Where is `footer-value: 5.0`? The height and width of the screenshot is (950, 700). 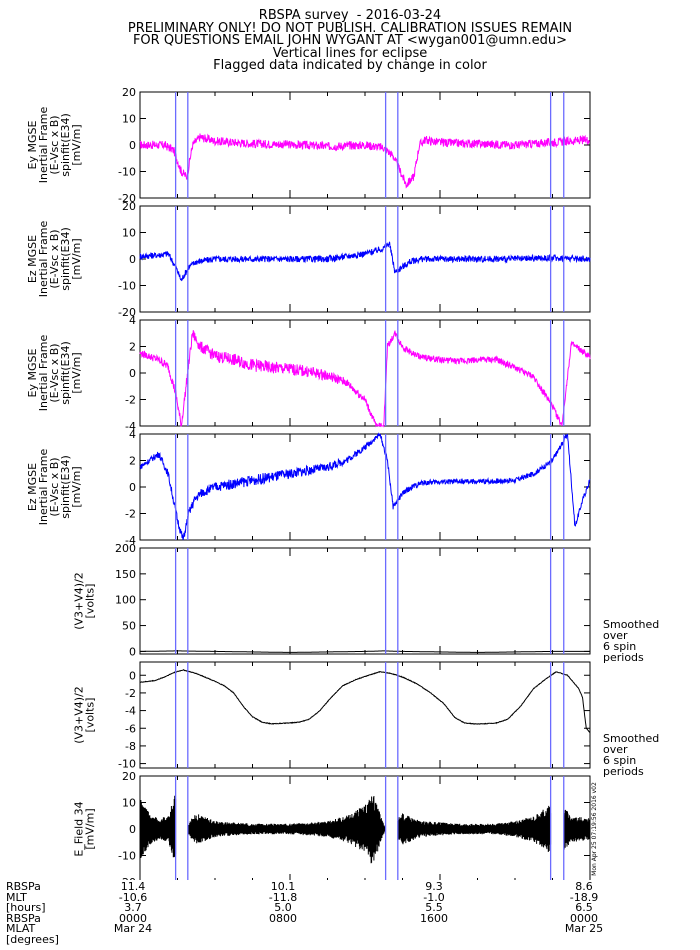 footer-value: 5.0 is located at coordinates (283, 908).